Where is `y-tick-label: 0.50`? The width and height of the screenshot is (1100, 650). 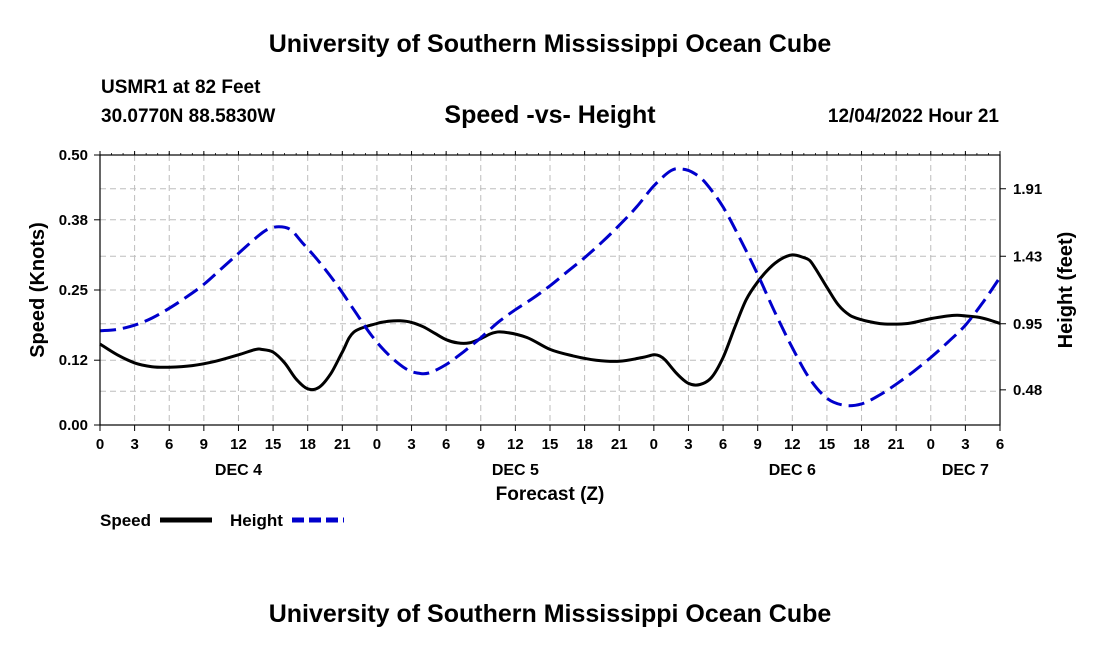 y-tick-label: 0.50 is located at coordinates (73, 155).